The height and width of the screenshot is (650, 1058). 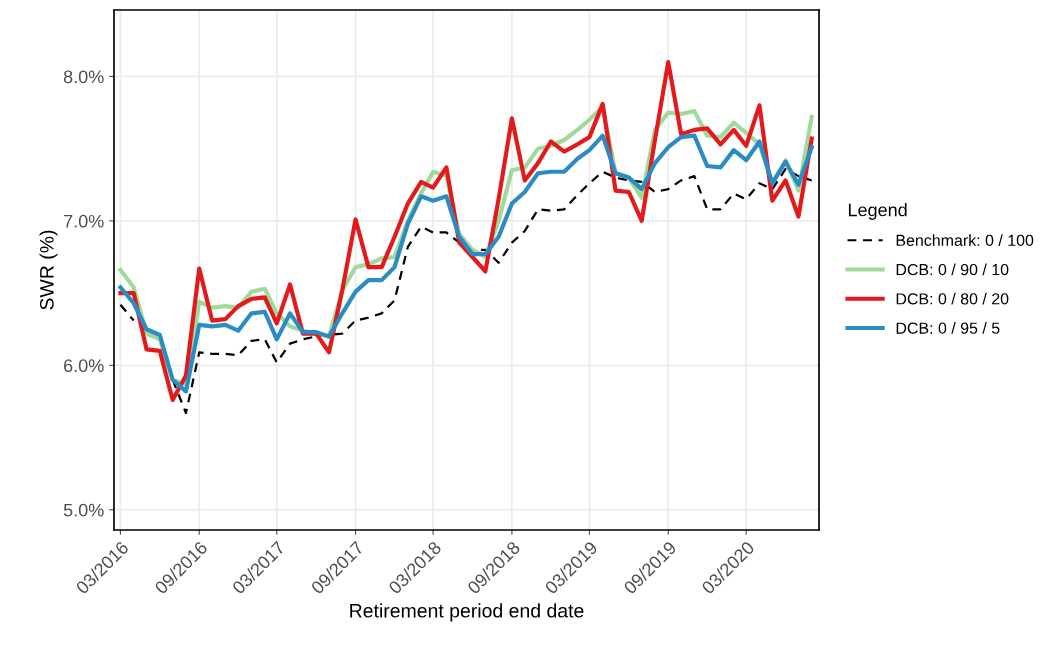 I want to click on legend-title: Legend, so click(x=877, y=211).